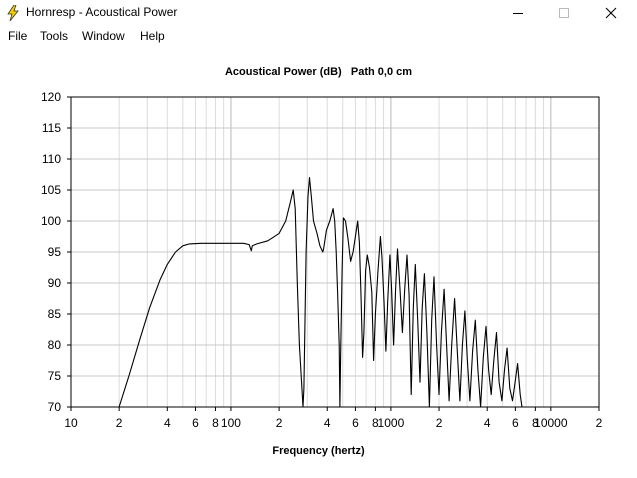 The image size is (637, 478). I want to click on lightning-bolt-icon, so click(13, 13).